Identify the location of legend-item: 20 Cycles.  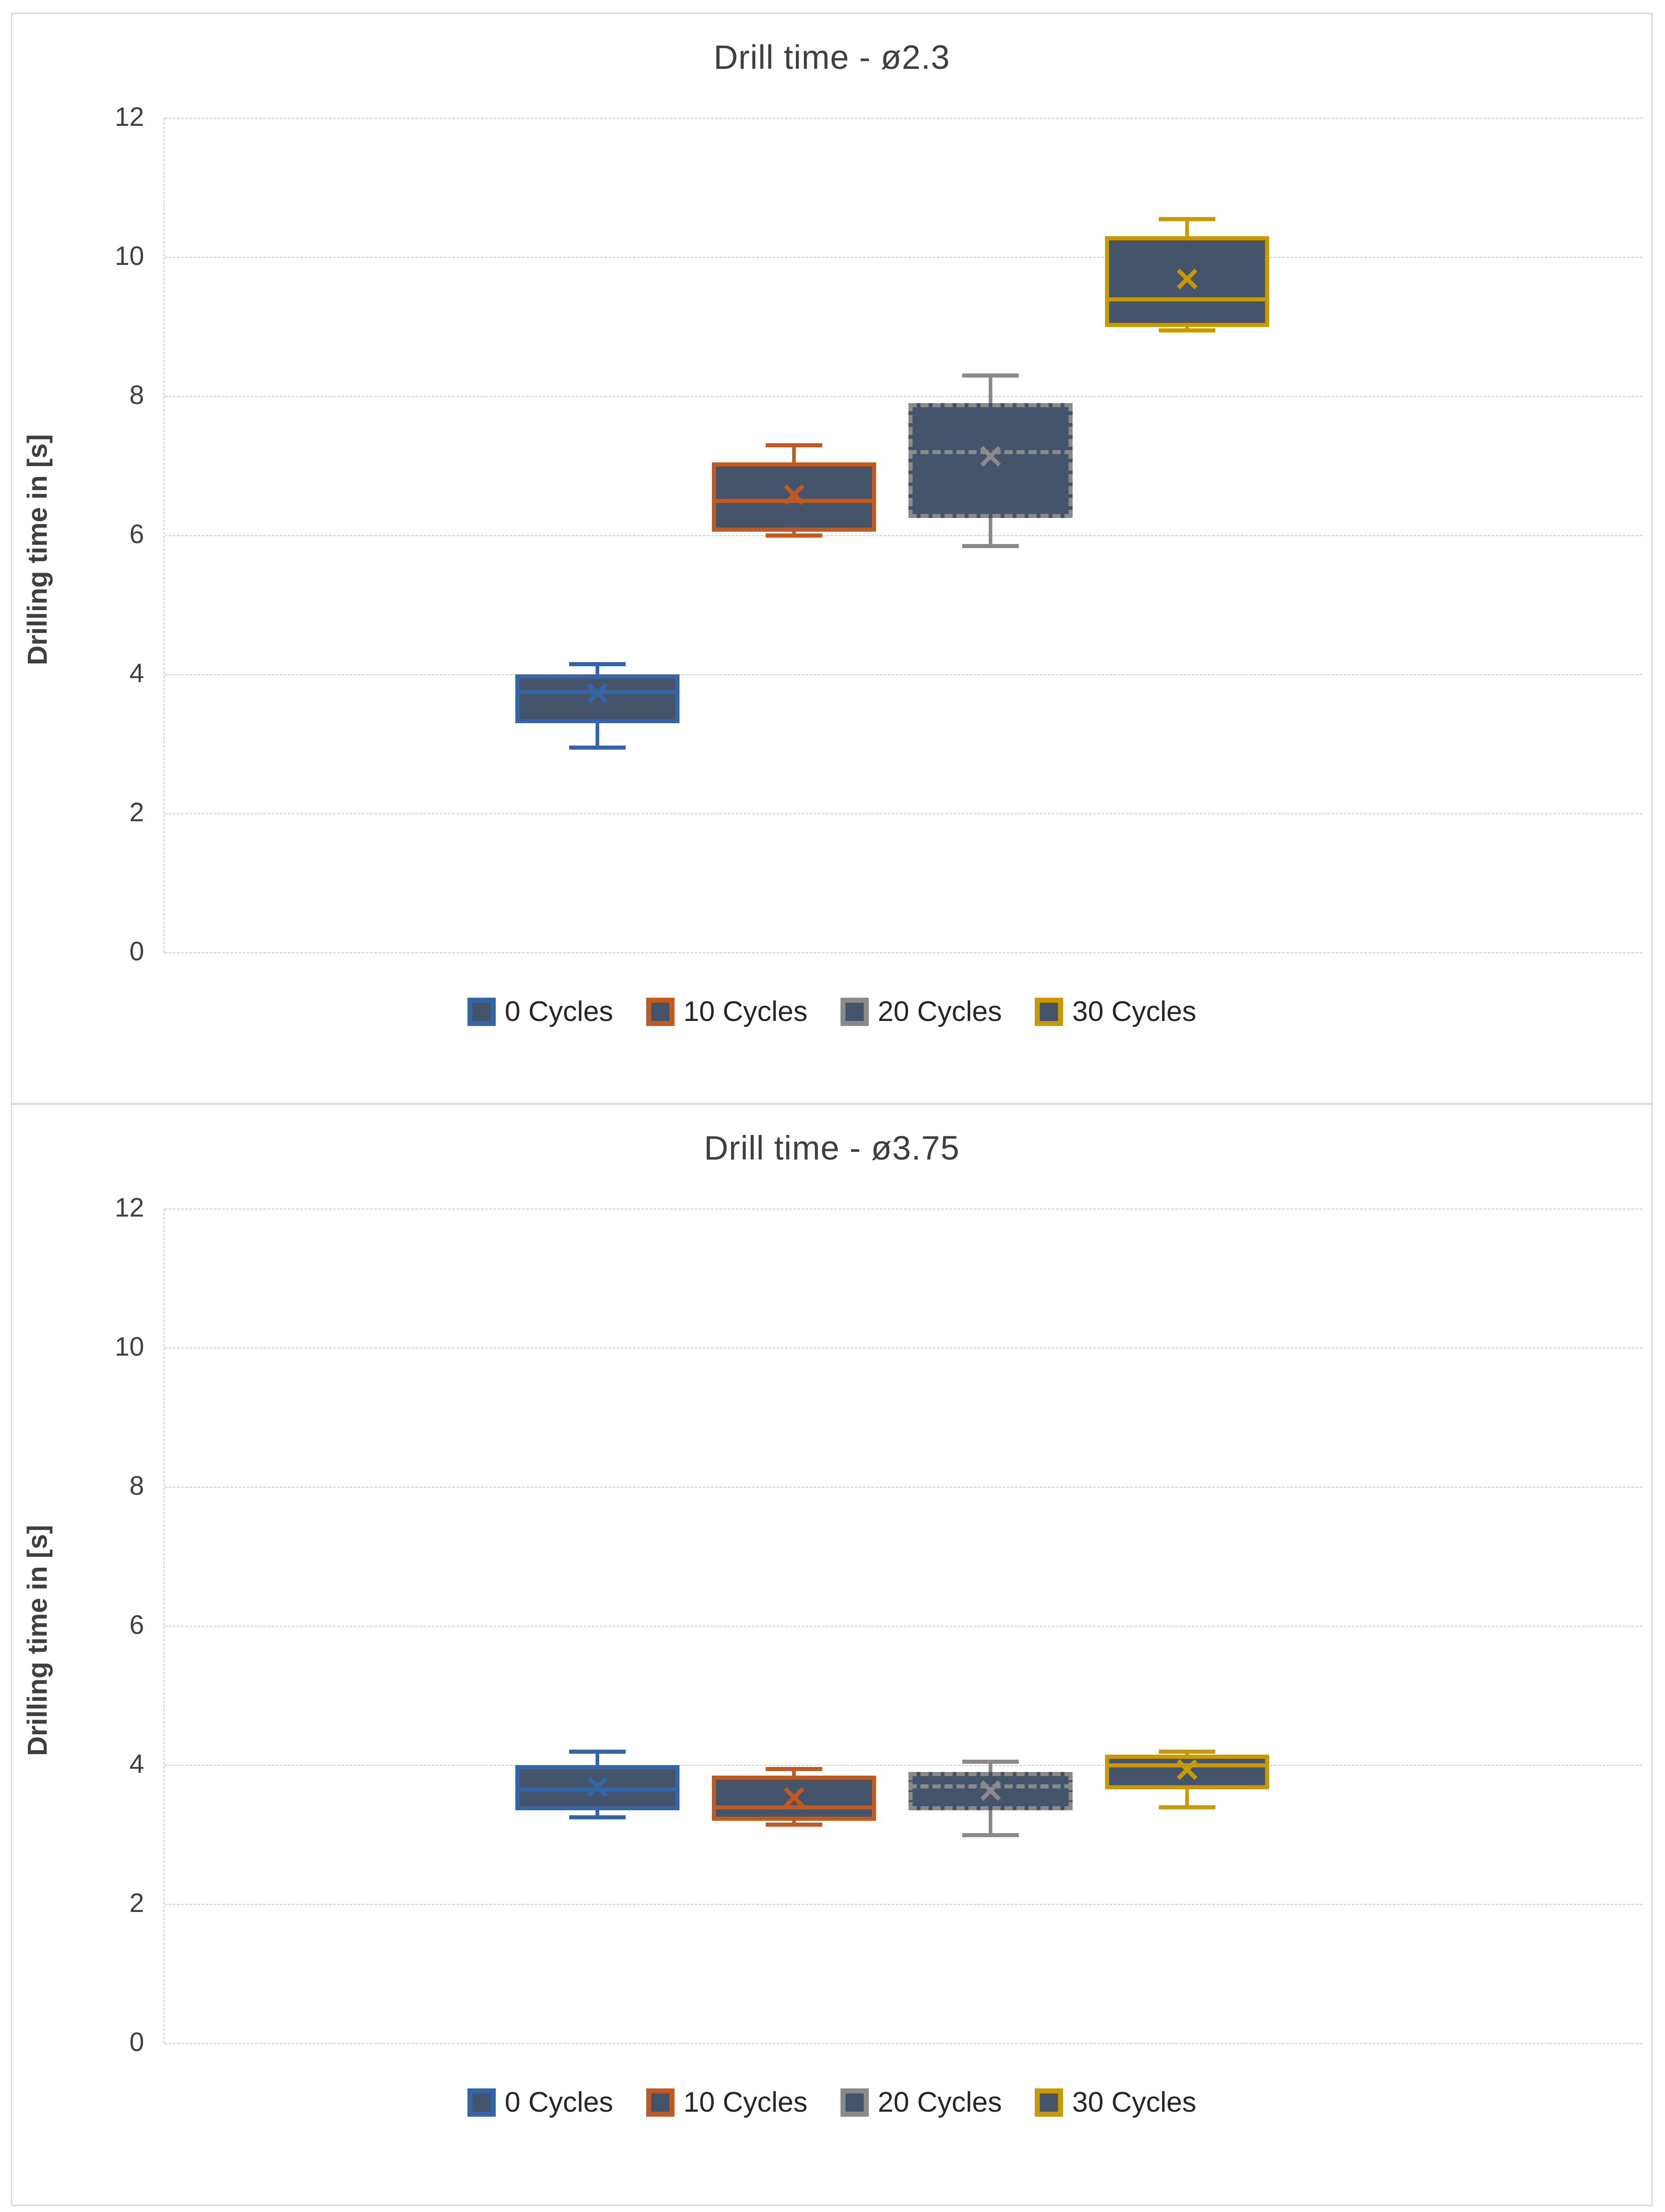
(921, 1012).